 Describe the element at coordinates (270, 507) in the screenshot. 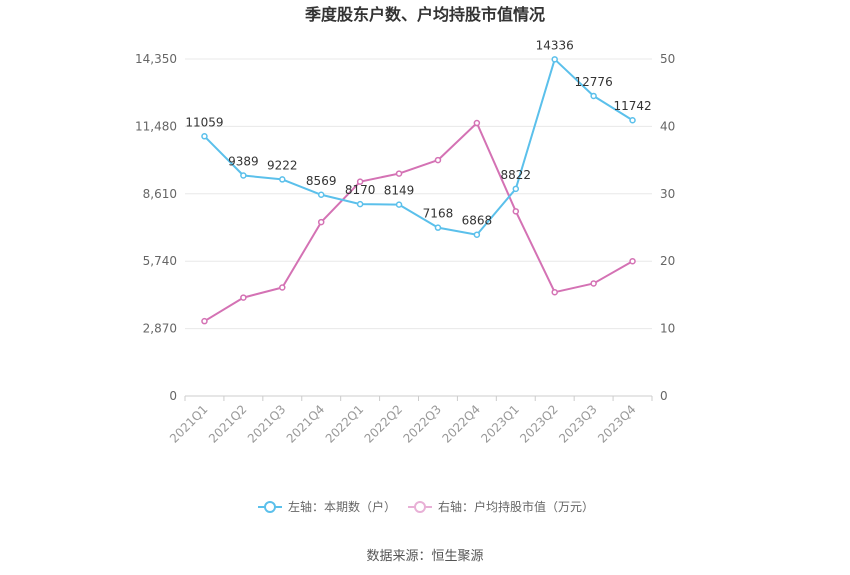

I see `legend-marker-left` at that location.